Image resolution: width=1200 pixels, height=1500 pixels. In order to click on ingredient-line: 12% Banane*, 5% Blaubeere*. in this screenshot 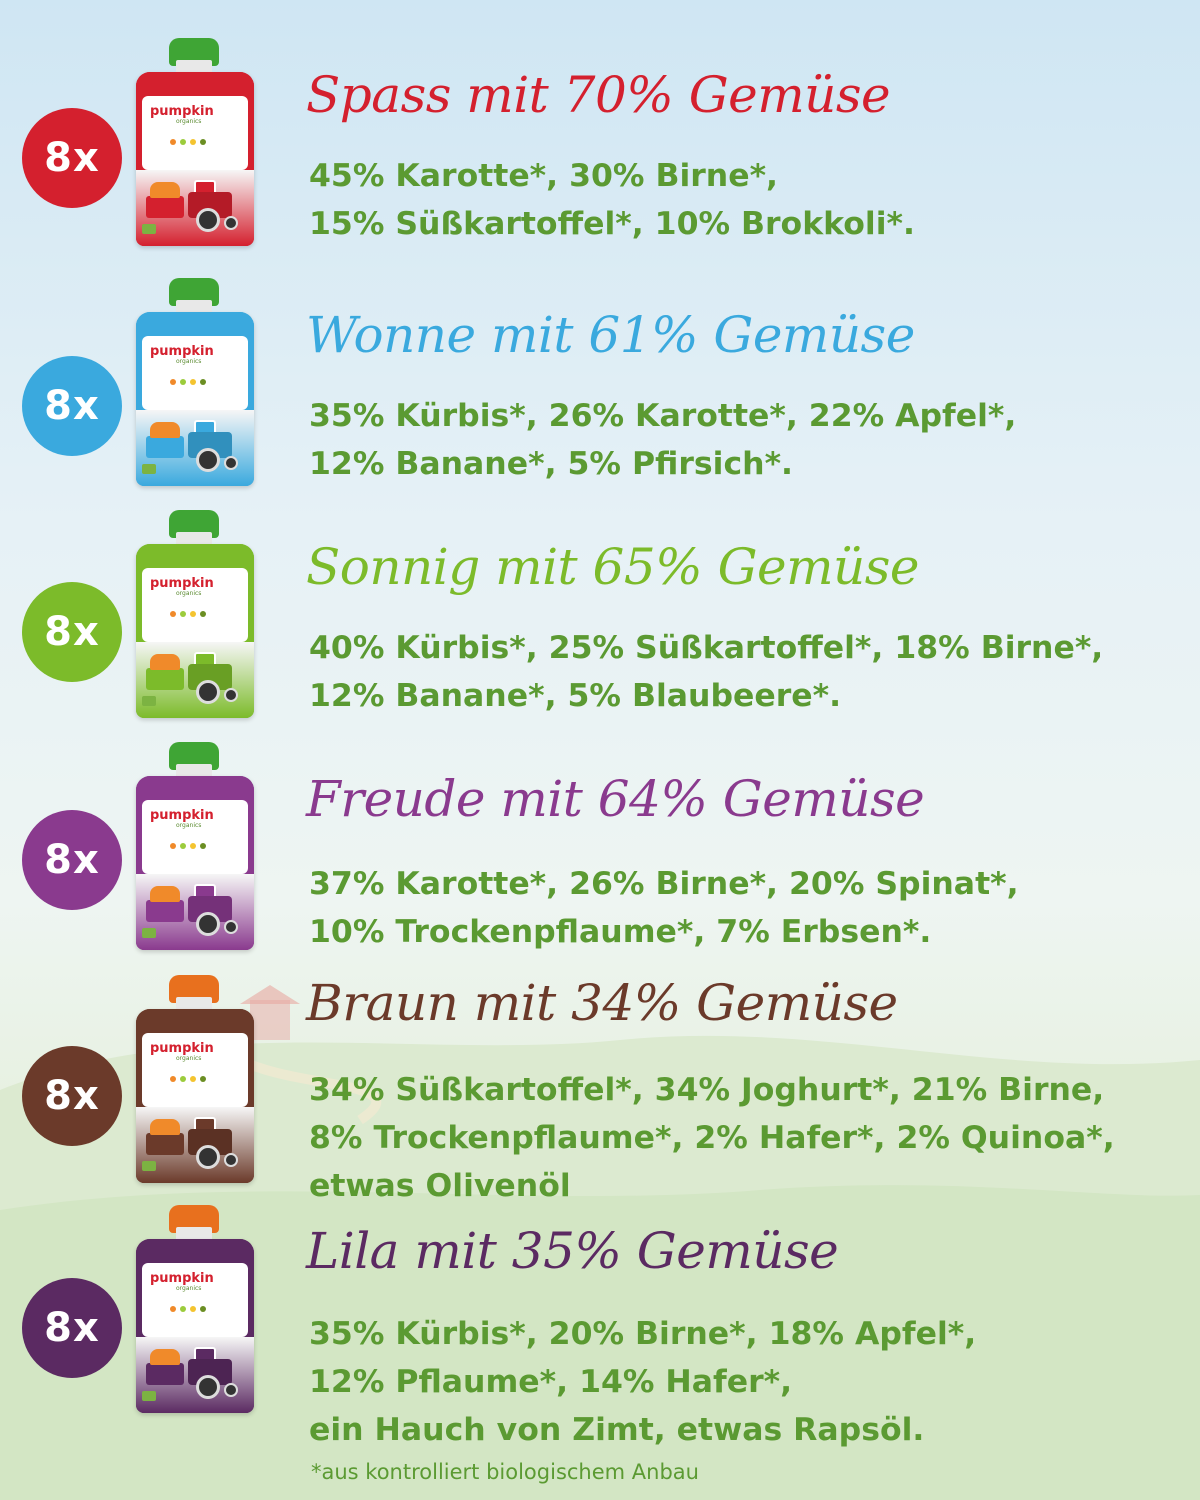, I will do `click(575, 696)`.